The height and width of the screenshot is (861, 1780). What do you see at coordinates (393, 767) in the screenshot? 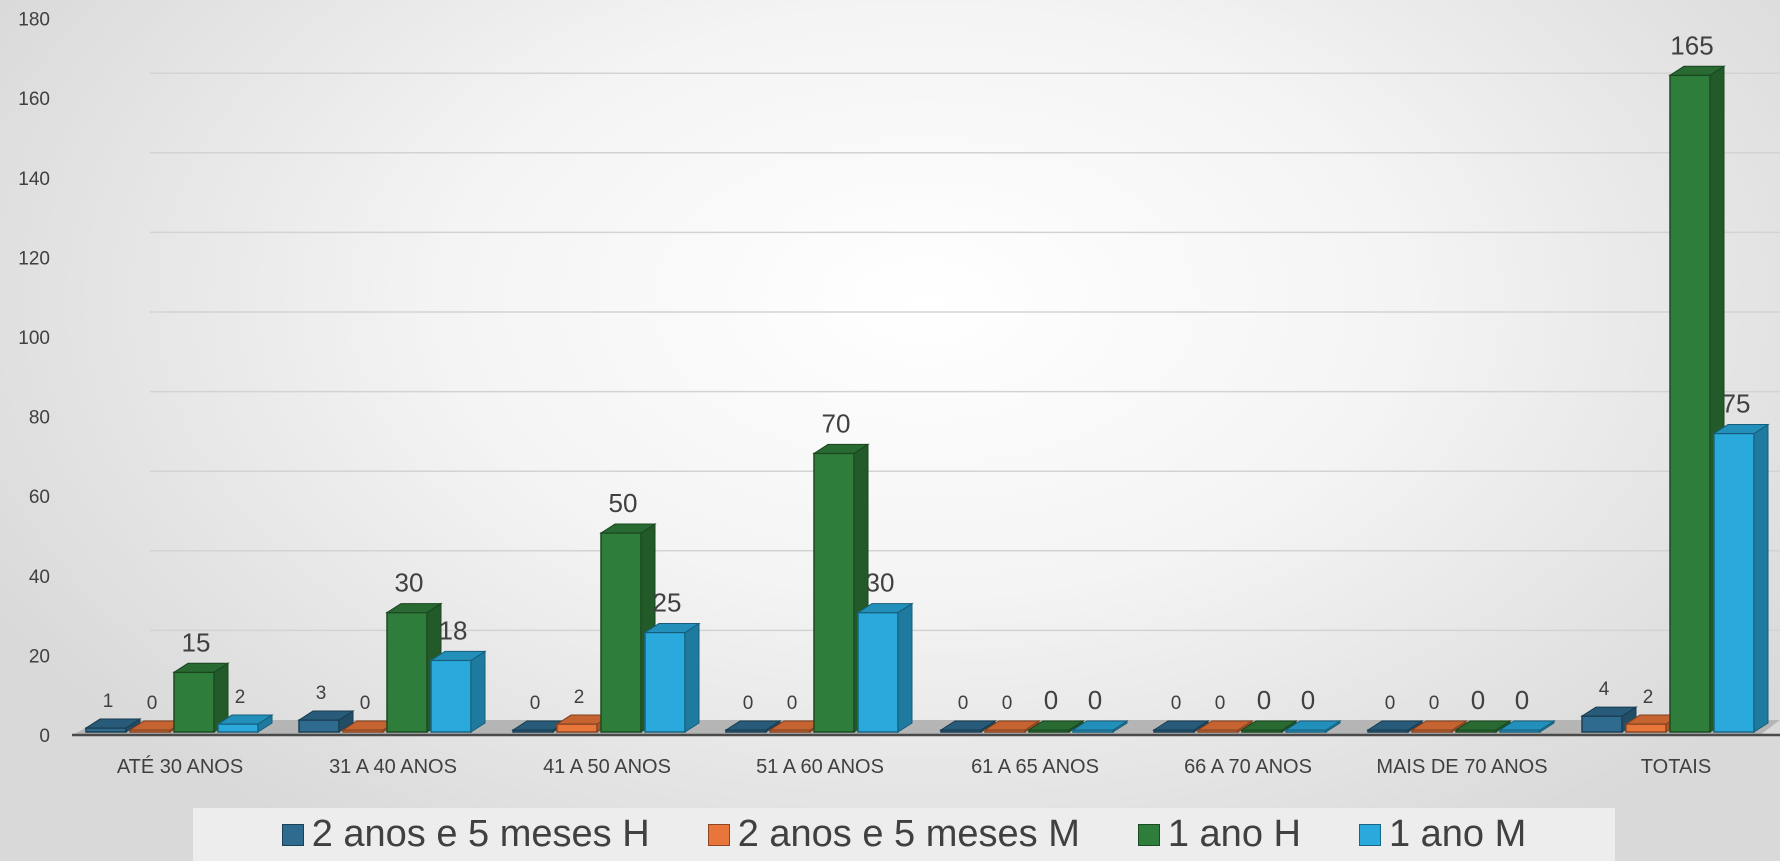
I see `x-category-label: 31 A 40 ANOS` at bounding box center [393, 767].